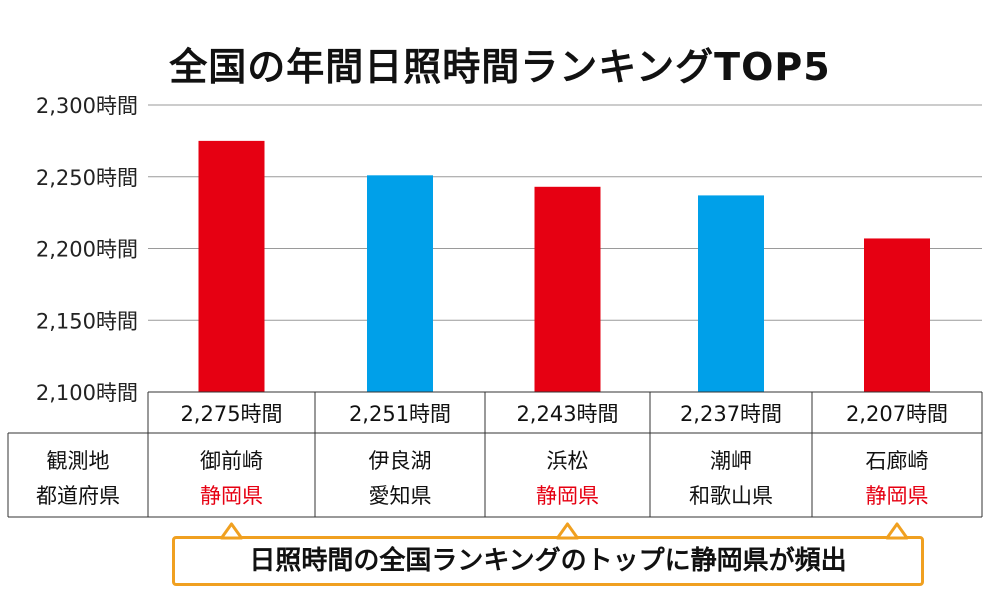 This screenshot has height=602, width=1000. Describe the element at coordinates (500, 67) in the screenshot. I see `chart-title: 全国の年間日照時間ランキングTOP5` at that location.